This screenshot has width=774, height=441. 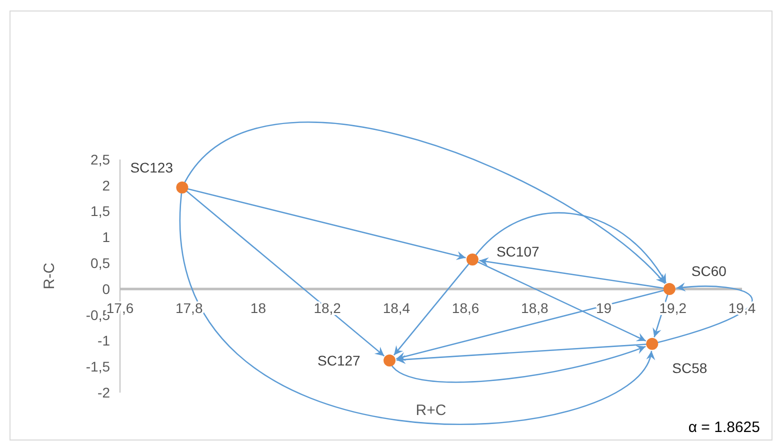 What do you see at coordinates (152, 167) in the screenshot?
I see `annotation: SC123` at bounding box center [152, 167].